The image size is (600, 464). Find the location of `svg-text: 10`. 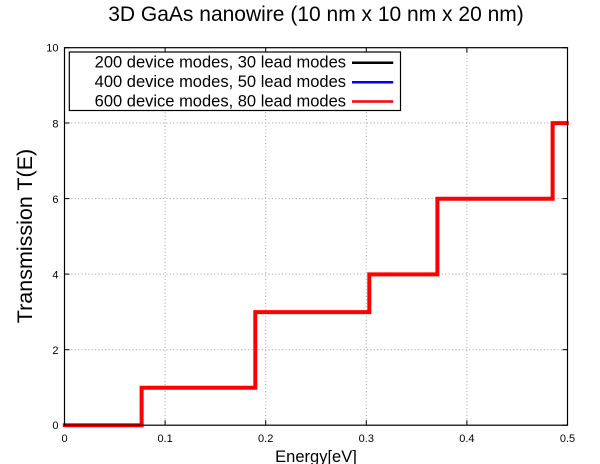

svg-text: 10 is located at coordinates (52, 49).